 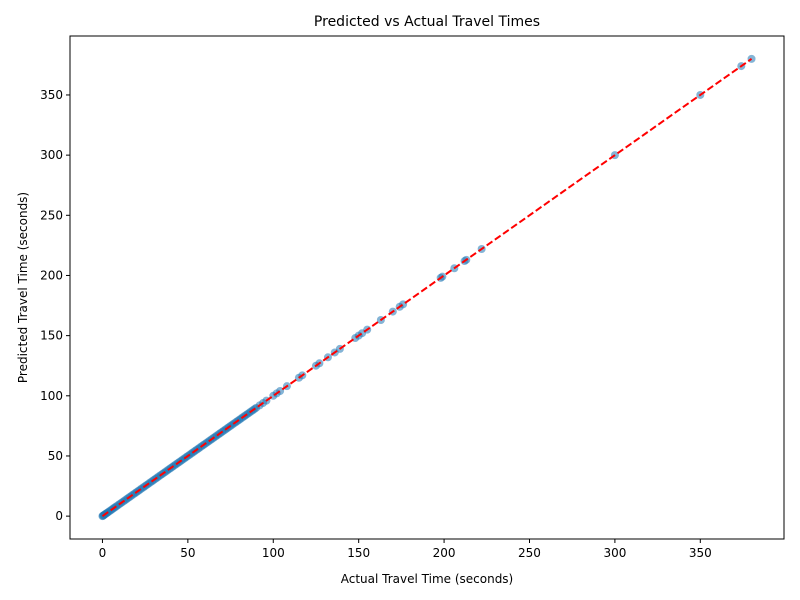 I want to click on y-tick-label: 50, so click(x=55, y=456).